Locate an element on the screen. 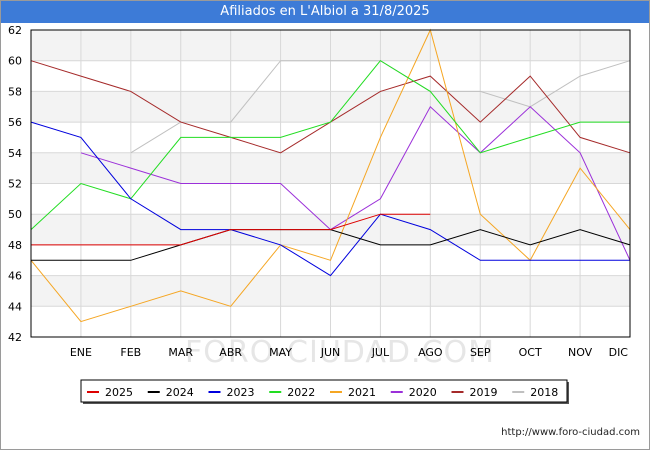 The image size is (650, 450). x-axis-ticks: ENE FEB MAR ABR MAY JUN JUL AGO SEP OCT NOV DIC is located at coordinates (349, 352).